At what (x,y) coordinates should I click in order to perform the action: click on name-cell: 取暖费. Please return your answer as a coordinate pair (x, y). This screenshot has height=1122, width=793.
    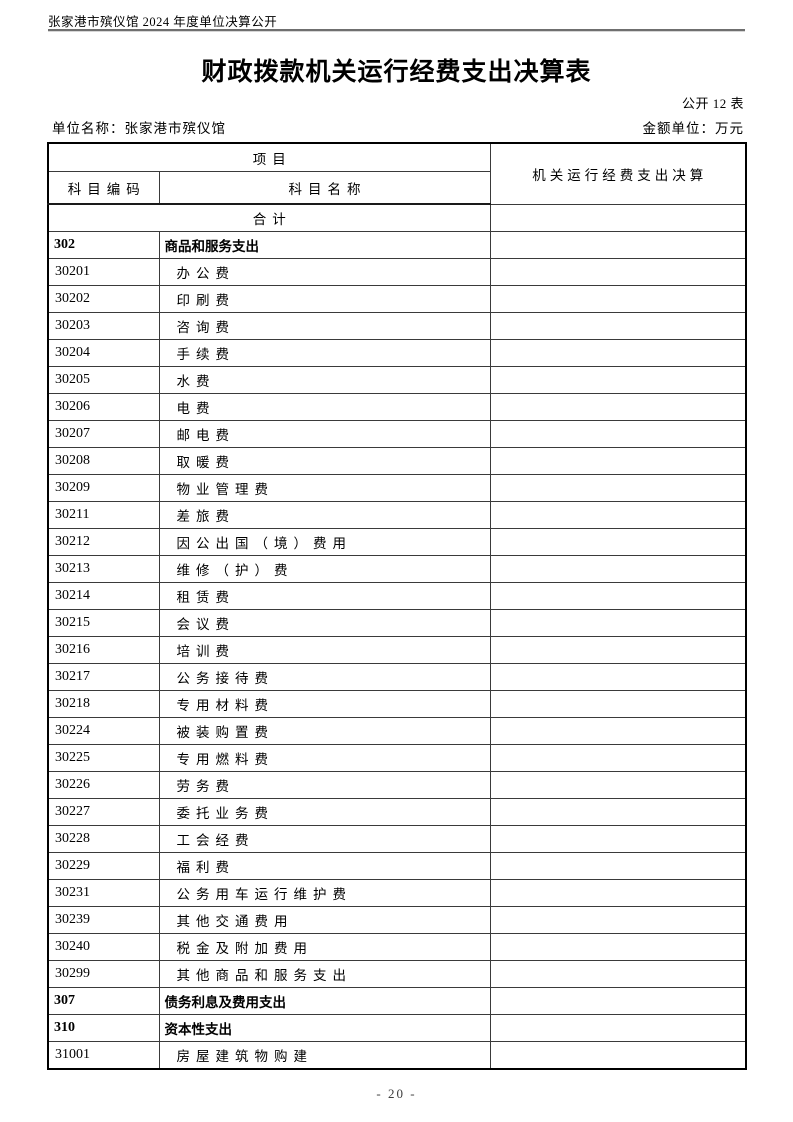
    Looking at the image, I should click on (324, 461).